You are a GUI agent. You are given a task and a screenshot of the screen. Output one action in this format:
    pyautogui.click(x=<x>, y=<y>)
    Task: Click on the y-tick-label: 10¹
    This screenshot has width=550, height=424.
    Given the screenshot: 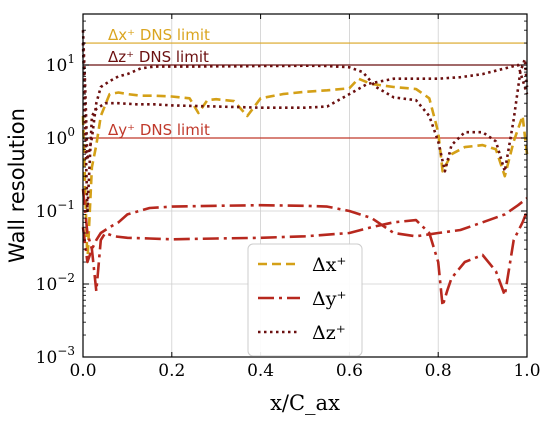 What is the action you would take?
    pyautogui.click(x=60, y=64)
    